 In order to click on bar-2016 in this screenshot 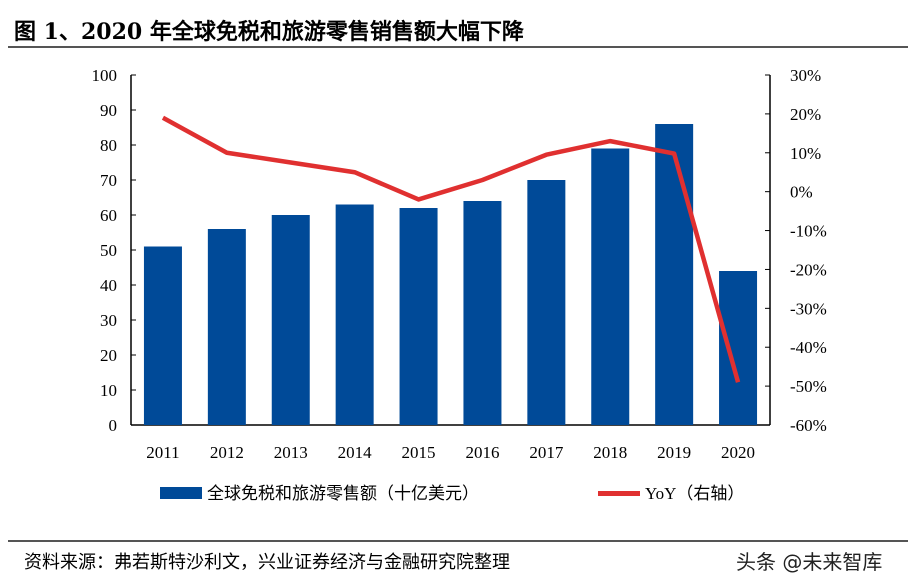, I will do `click(482, 313)`.